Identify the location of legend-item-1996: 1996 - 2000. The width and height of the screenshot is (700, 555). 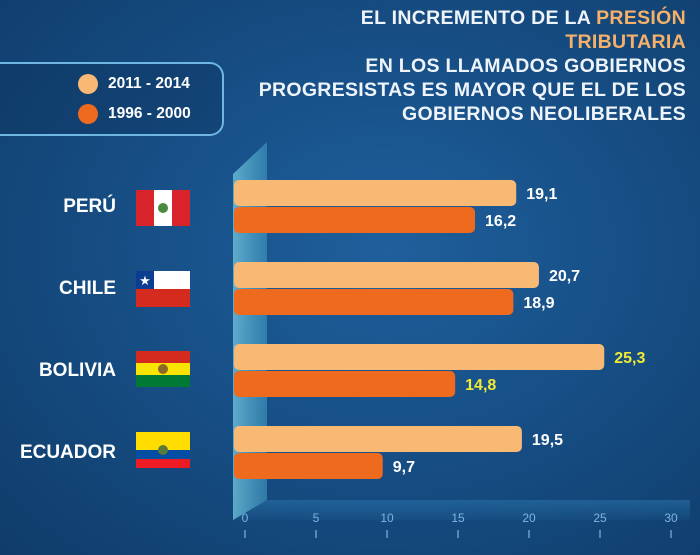
(134, 114).